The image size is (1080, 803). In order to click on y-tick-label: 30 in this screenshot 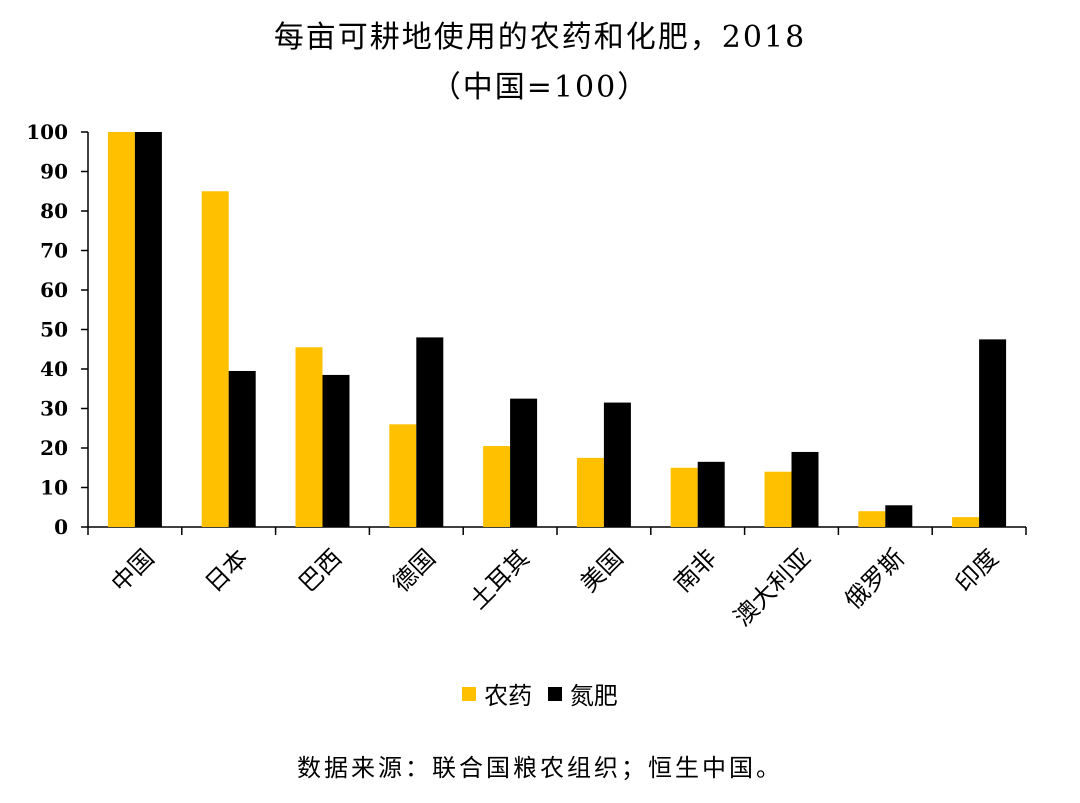, I will do `click(54, 409)`.